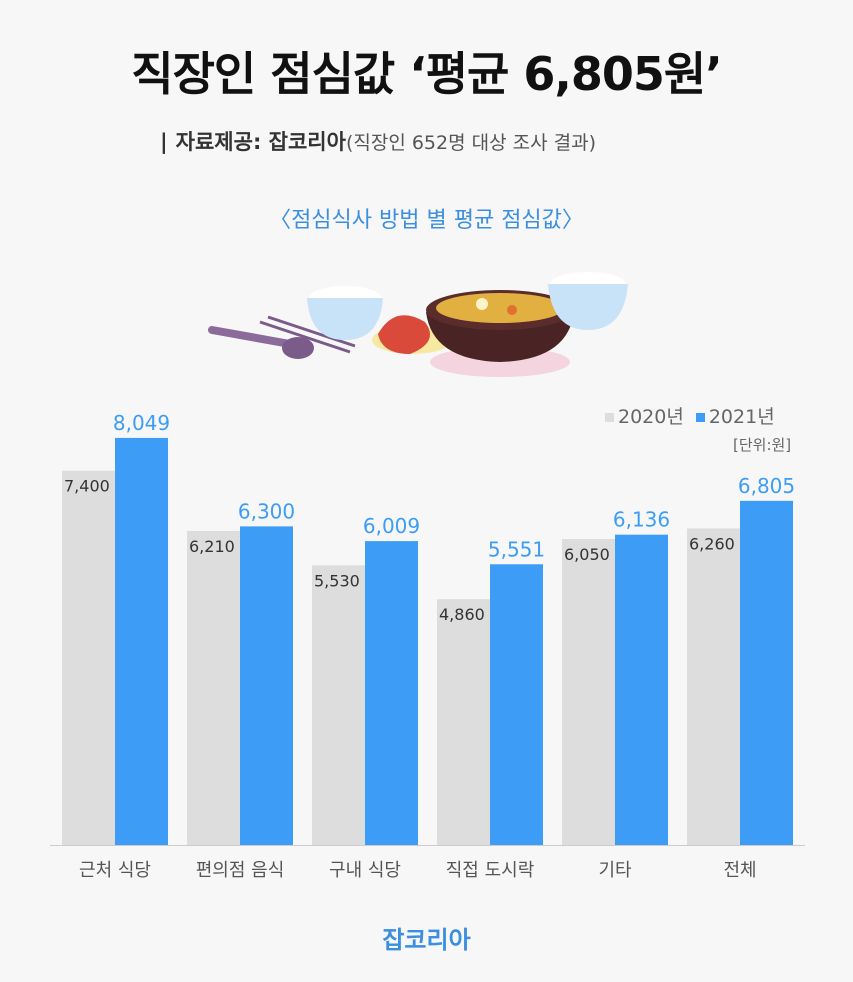 Image resolution: width=853 pixels, height=982 pixels. I want to click on legend-swatch-2020, so click(609, 417).